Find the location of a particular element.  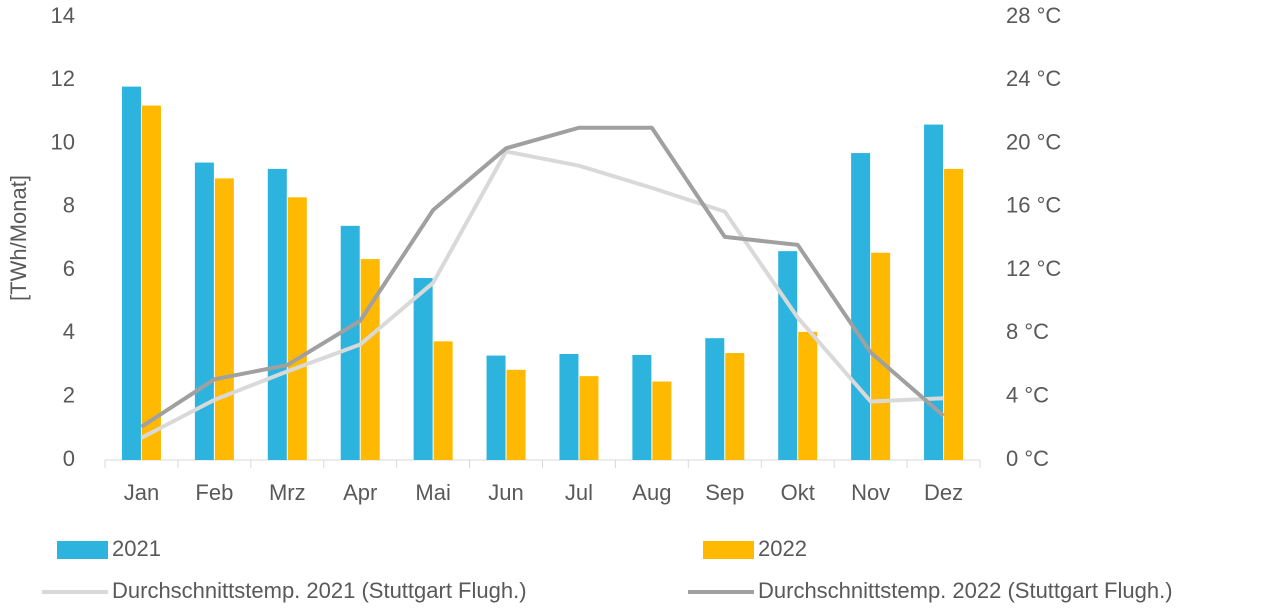

x-tick-label: Okt is located at coordinates (798, 492).